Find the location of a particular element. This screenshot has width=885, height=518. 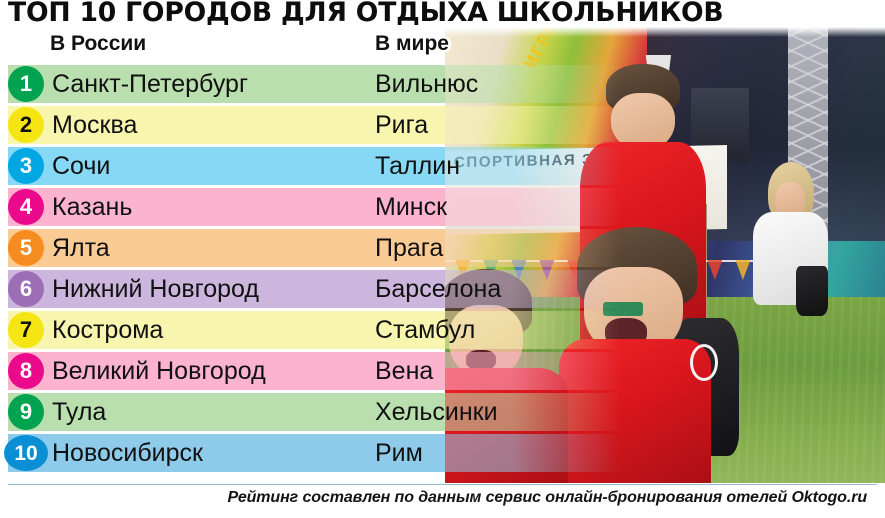

footer-background is located at coordinates (442, 500).